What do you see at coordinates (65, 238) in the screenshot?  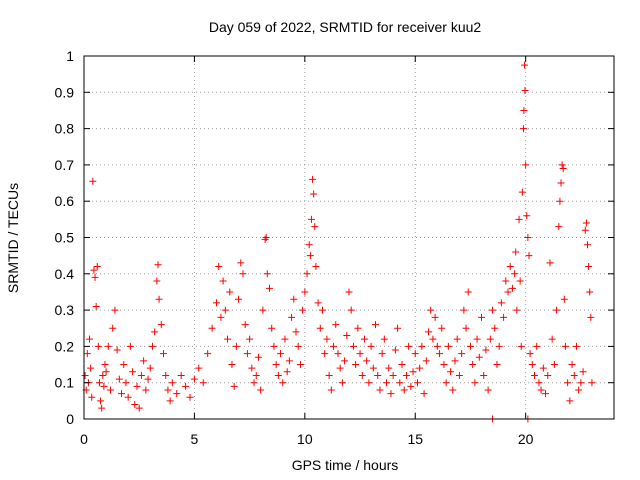 I see `y-tick-label: 0.5` at bounding box center [65, 238].